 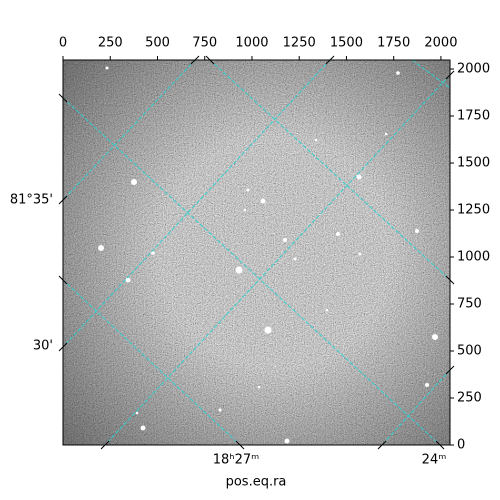 I want to click on y-tick-label: 0, so click(x=461, y=445).